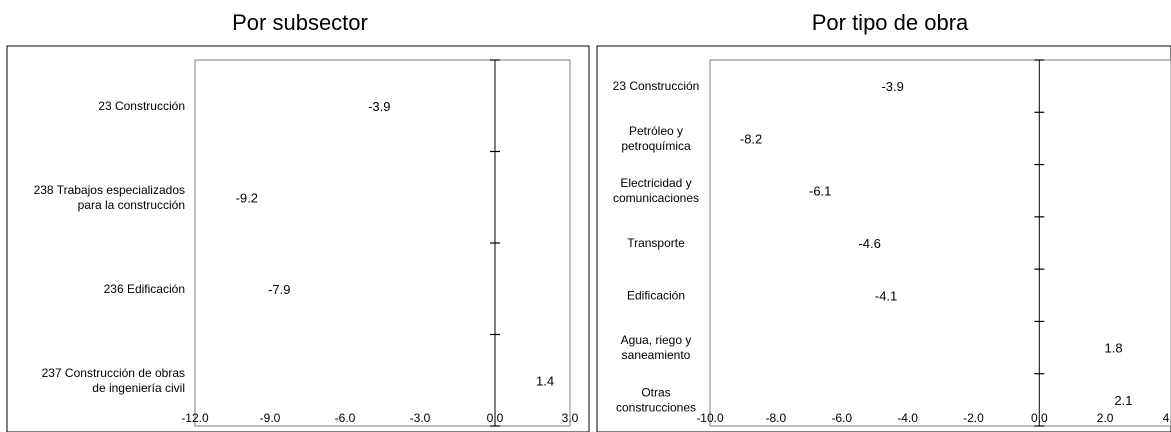 The height and width of the screenshot is (432, 1171). What do you see at coordinates (656, 198) in the screenshot?
I see `category-label-right: comunicaciones` at bounding box center [656, 198].